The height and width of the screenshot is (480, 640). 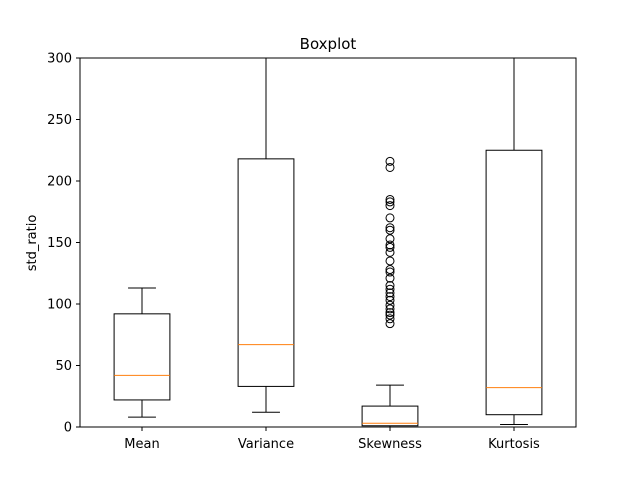 I want to click on box-kurtosis, so click(x=514, y=242).